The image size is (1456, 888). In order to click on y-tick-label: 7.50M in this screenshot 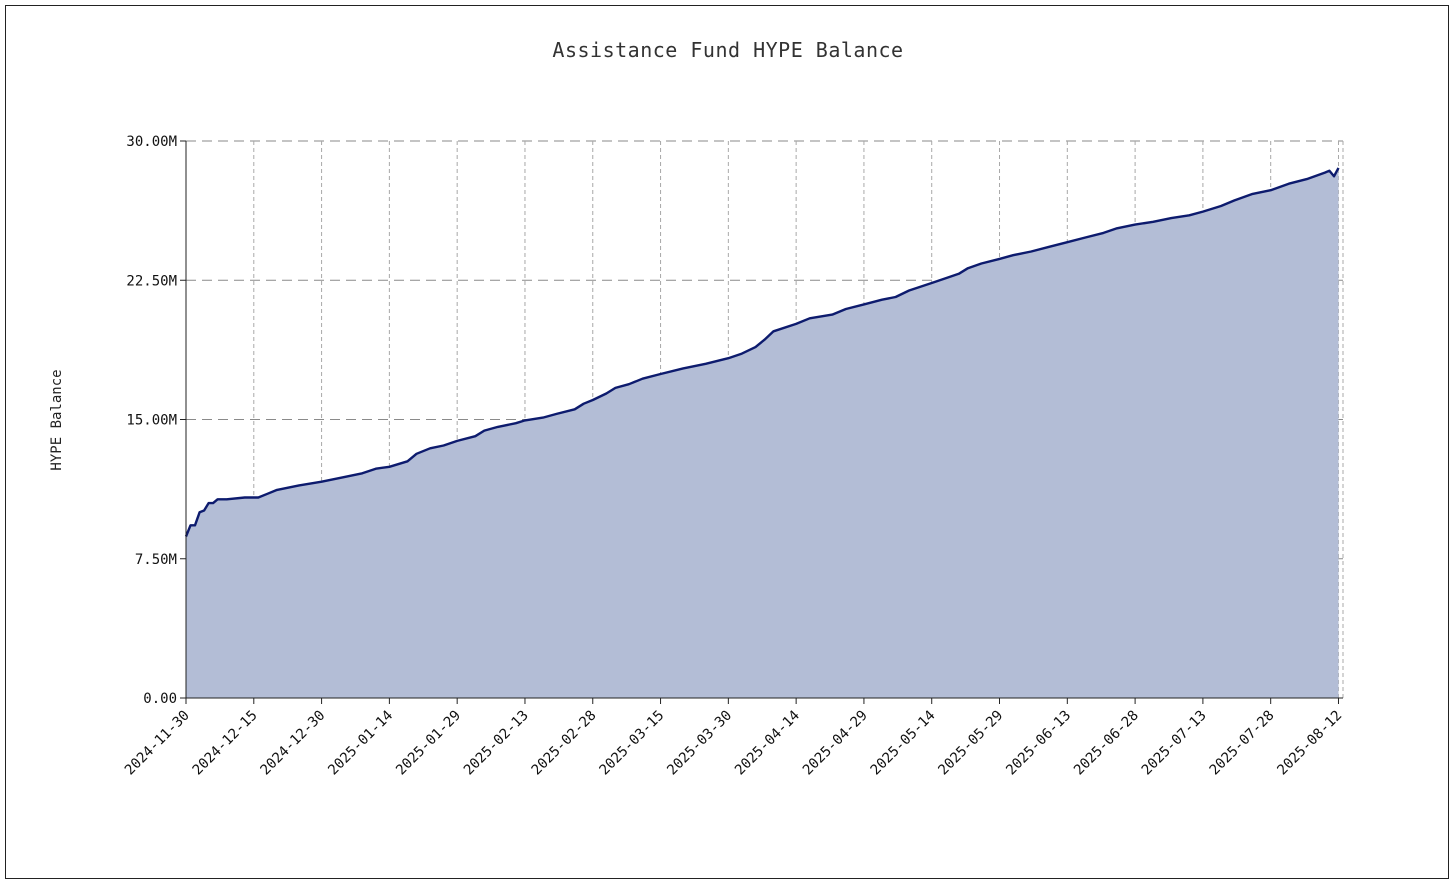, I will do `click(156, 560)`.